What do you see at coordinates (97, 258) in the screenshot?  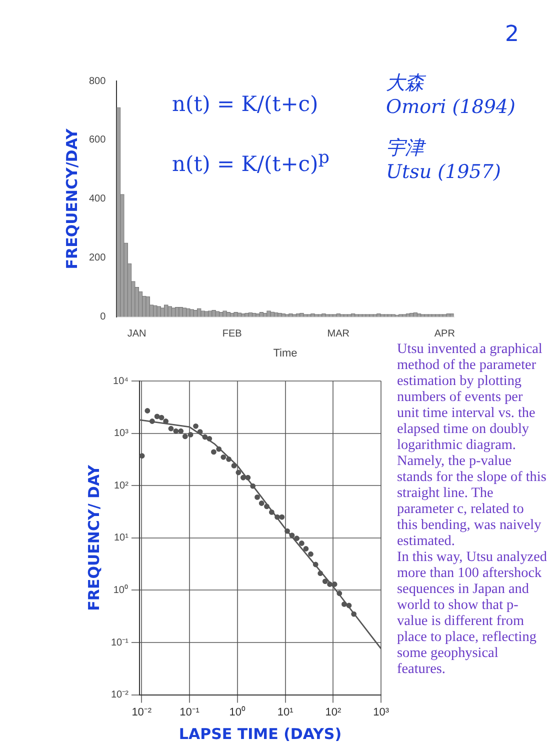 I see `y-tick-label: 200` at bounding box center [97, 258].